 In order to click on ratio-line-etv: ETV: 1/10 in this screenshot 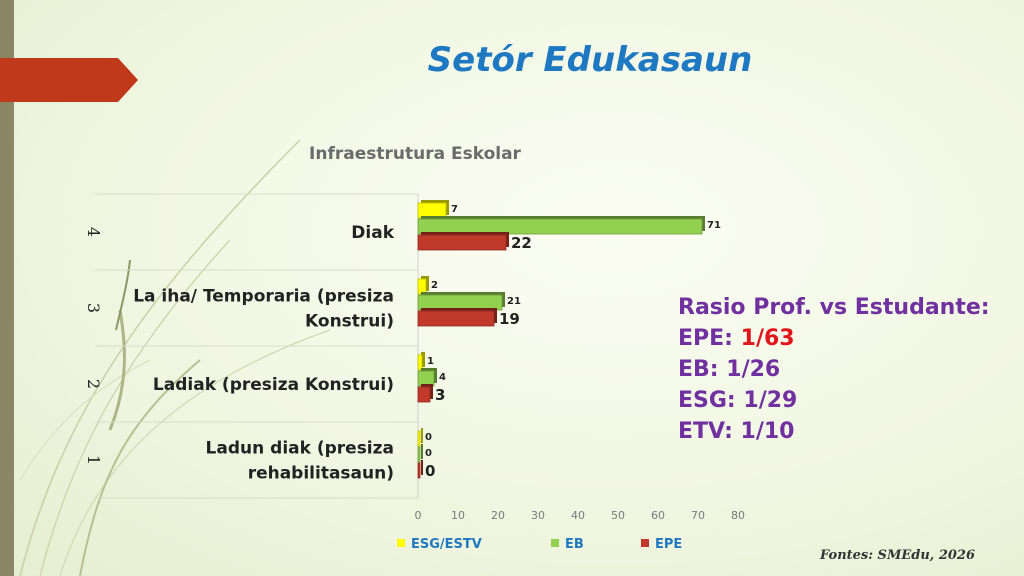, I will do `click(736, 431)`.